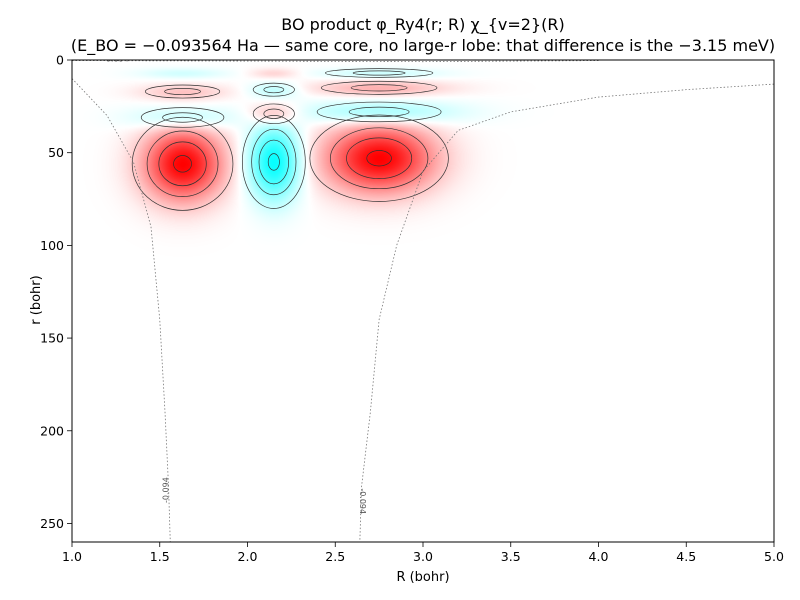 This screenshot has width=800, height=600. What do you see at coordinates (52, 338) in the screenshot?
I see `y-tick-label: 150` at bounding box center [52, 338].